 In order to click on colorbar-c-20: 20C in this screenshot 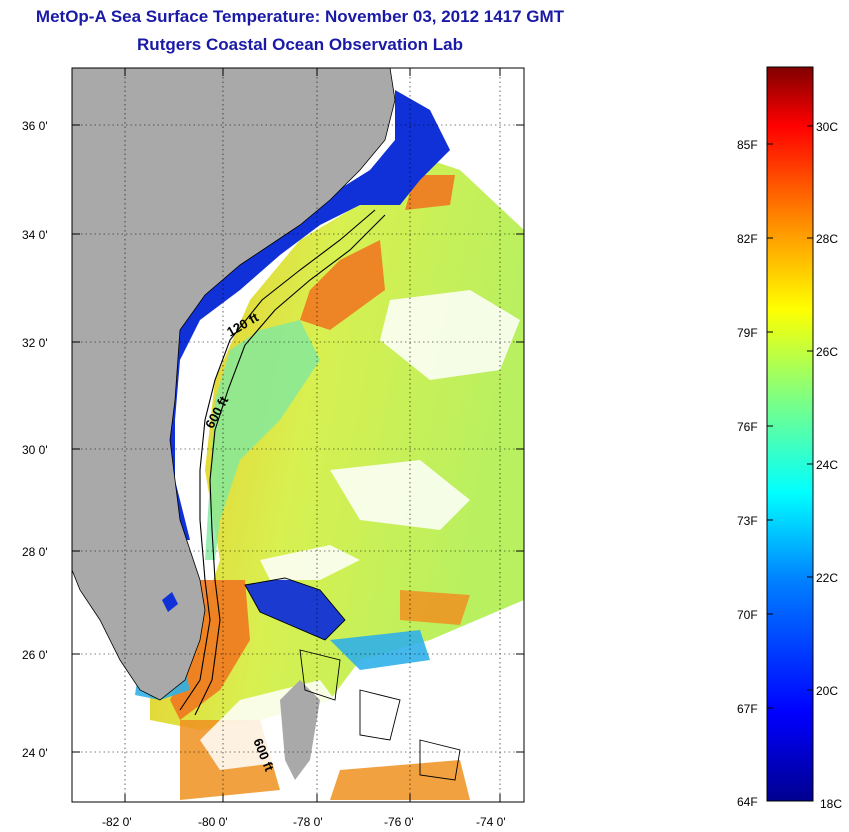, I will do `click(827, 691)`.